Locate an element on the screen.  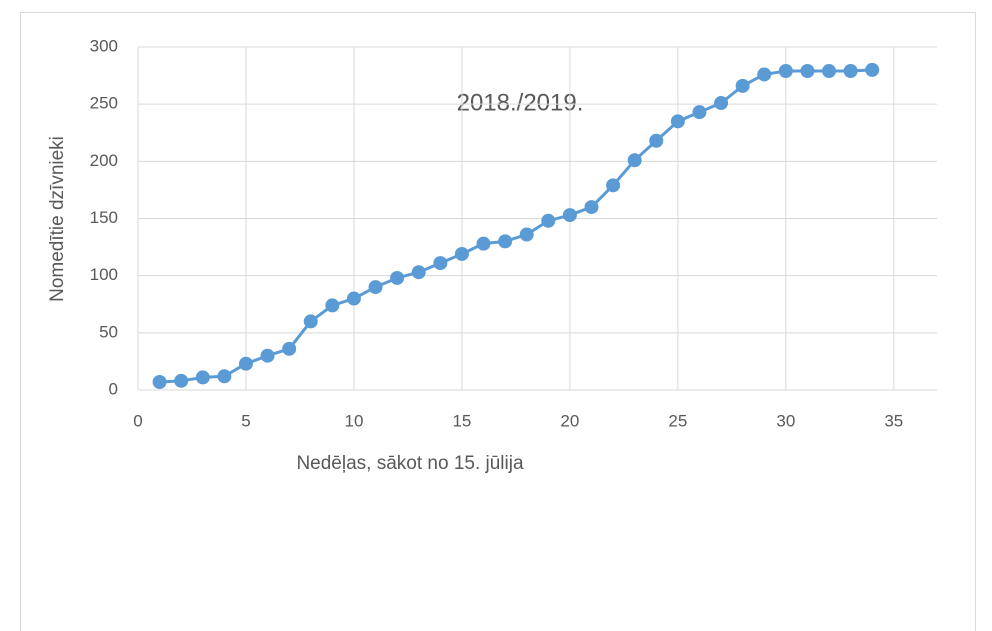
y-axis-title: Nomedītie dzīvnieki is located at coordinates (57, 219).